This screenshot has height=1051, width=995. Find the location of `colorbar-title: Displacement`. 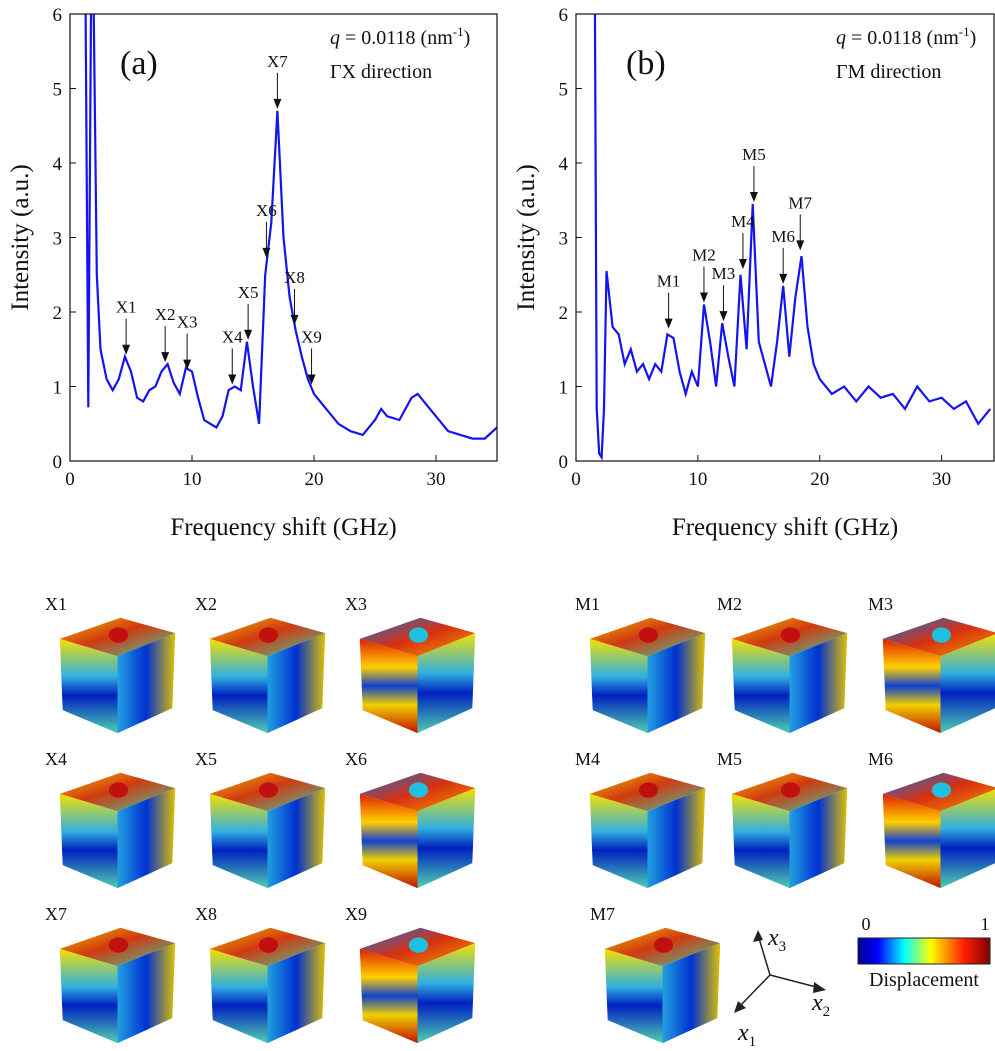

colorbar-title: Displacement is located at coordinates (924, 980).